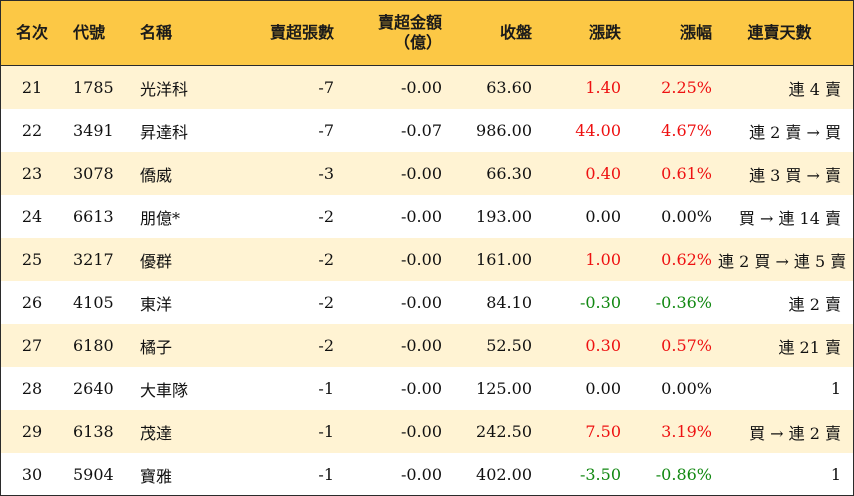 The height and width of the screenshot is (496, 854). What do you see at coordinates (493, 431) in the screenshot?
I see `cell-close: 242.50` at bounding box center [493, 431].